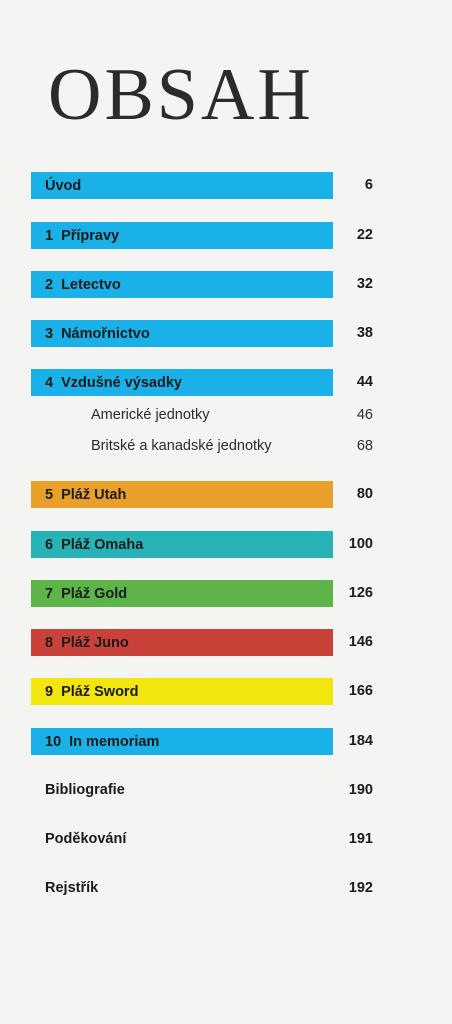 The height and width of the screenshot is (1024, 452). What do you see at coordinates (182, 494) in the screenshot?
I see `toc-entry-chapter-5: 5 Pláž Utah` at bounding box center [182, 494].